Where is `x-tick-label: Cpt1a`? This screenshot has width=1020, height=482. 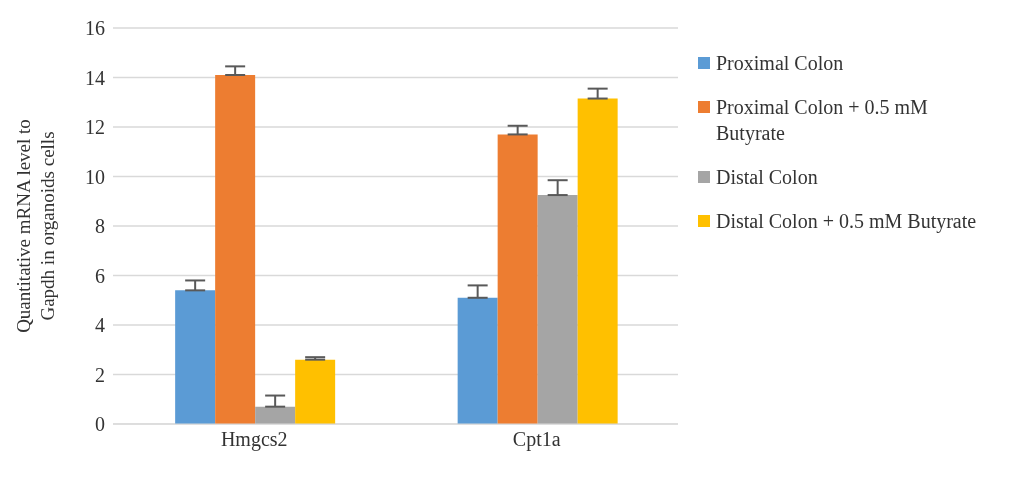 x-tick-label: Cpt1a is located at coordinates (536, 440).